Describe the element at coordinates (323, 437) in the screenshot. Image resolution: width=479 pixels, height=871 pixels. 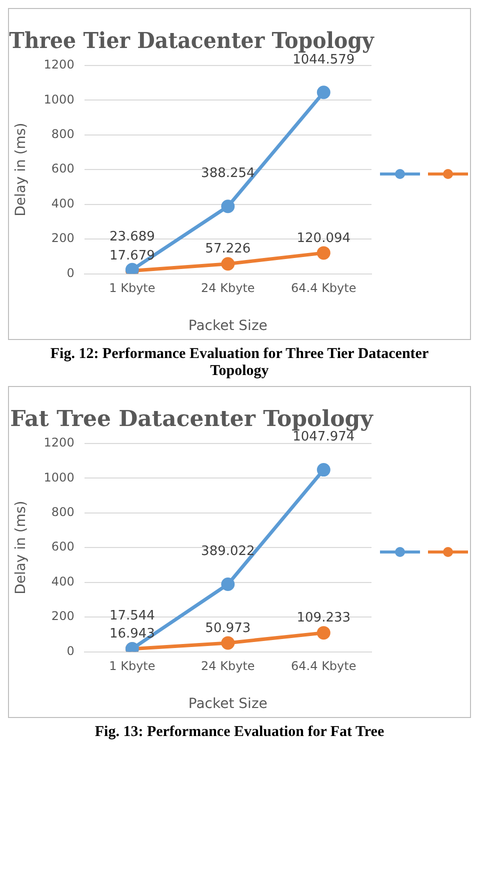
I see `data-label: 1047.974` at that location.